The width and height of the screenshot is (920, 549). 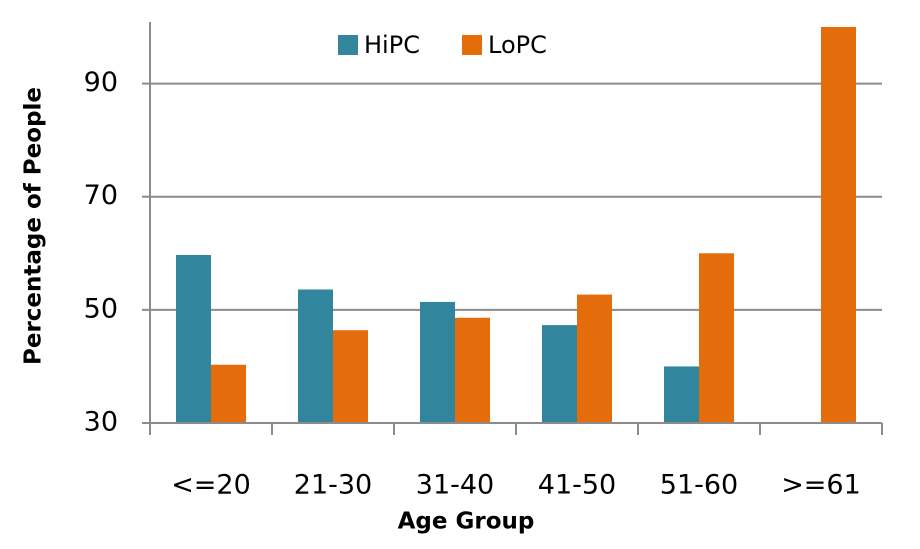 I want to click on x-tick-label: >=61, so click(x=821, y=485).